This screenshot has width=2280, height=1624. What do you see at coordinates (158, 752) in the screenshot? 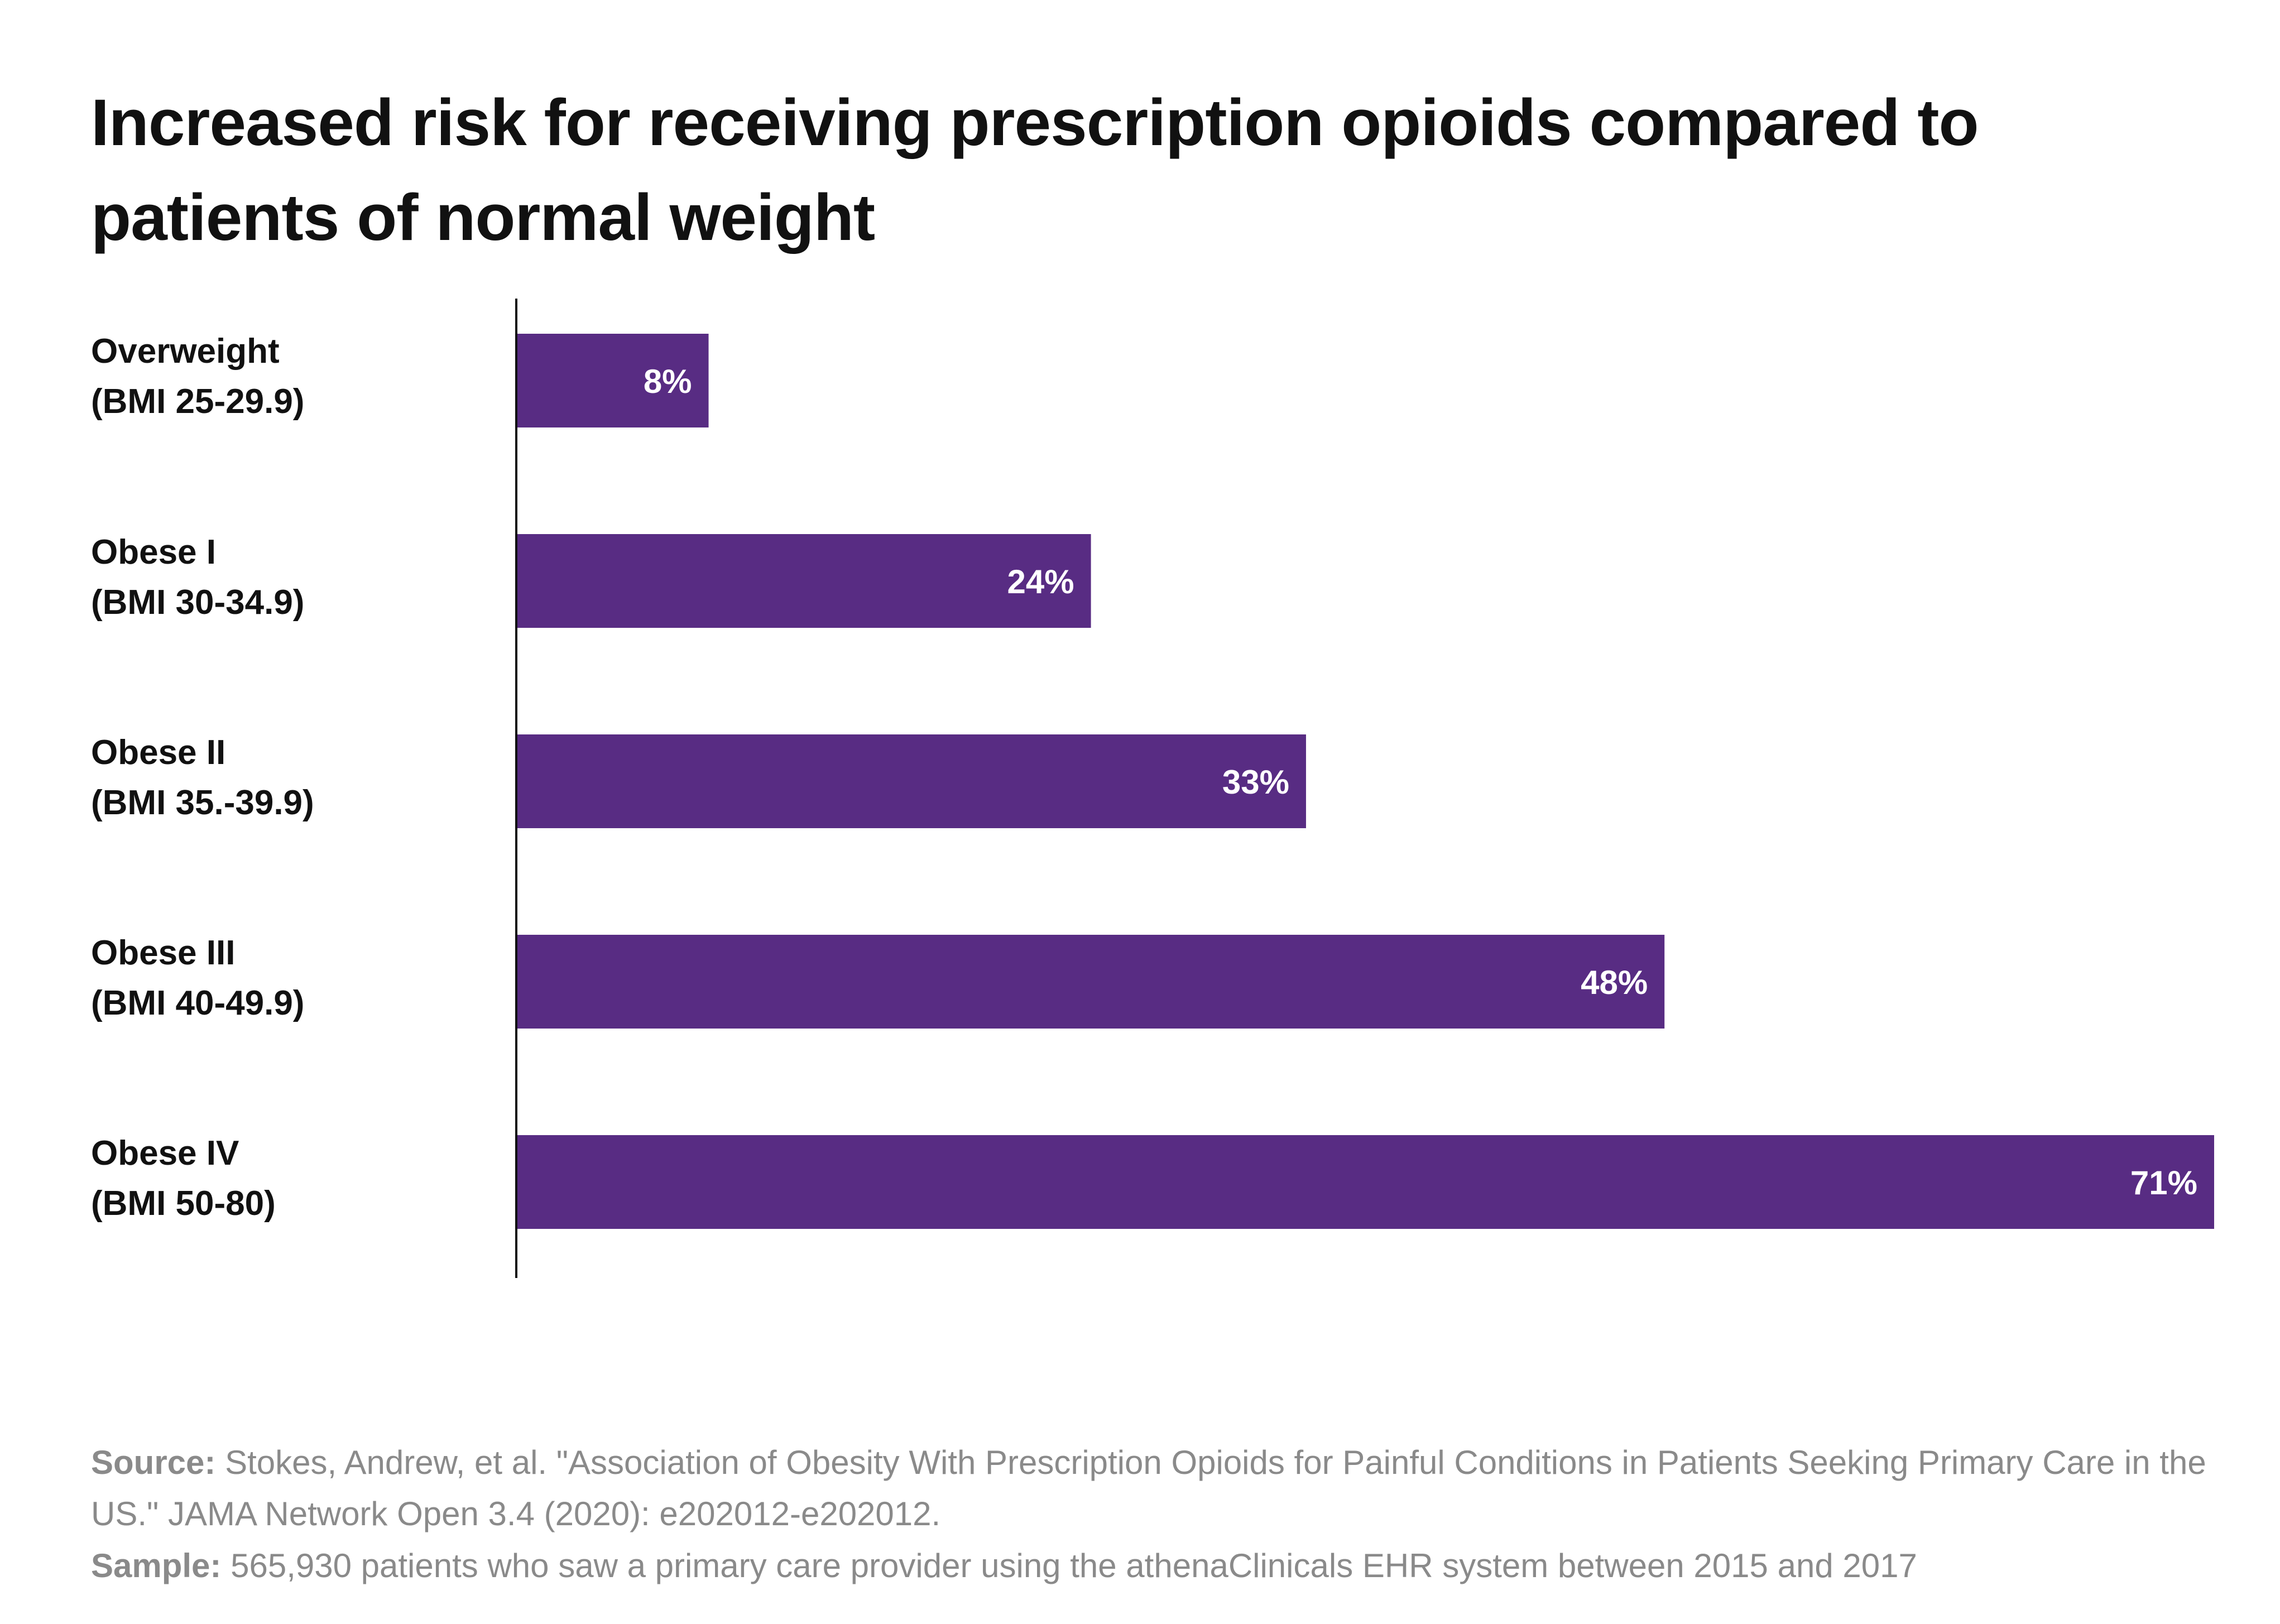
I see `category-label-line-1: Obese II` at bounding box center [158, 752].